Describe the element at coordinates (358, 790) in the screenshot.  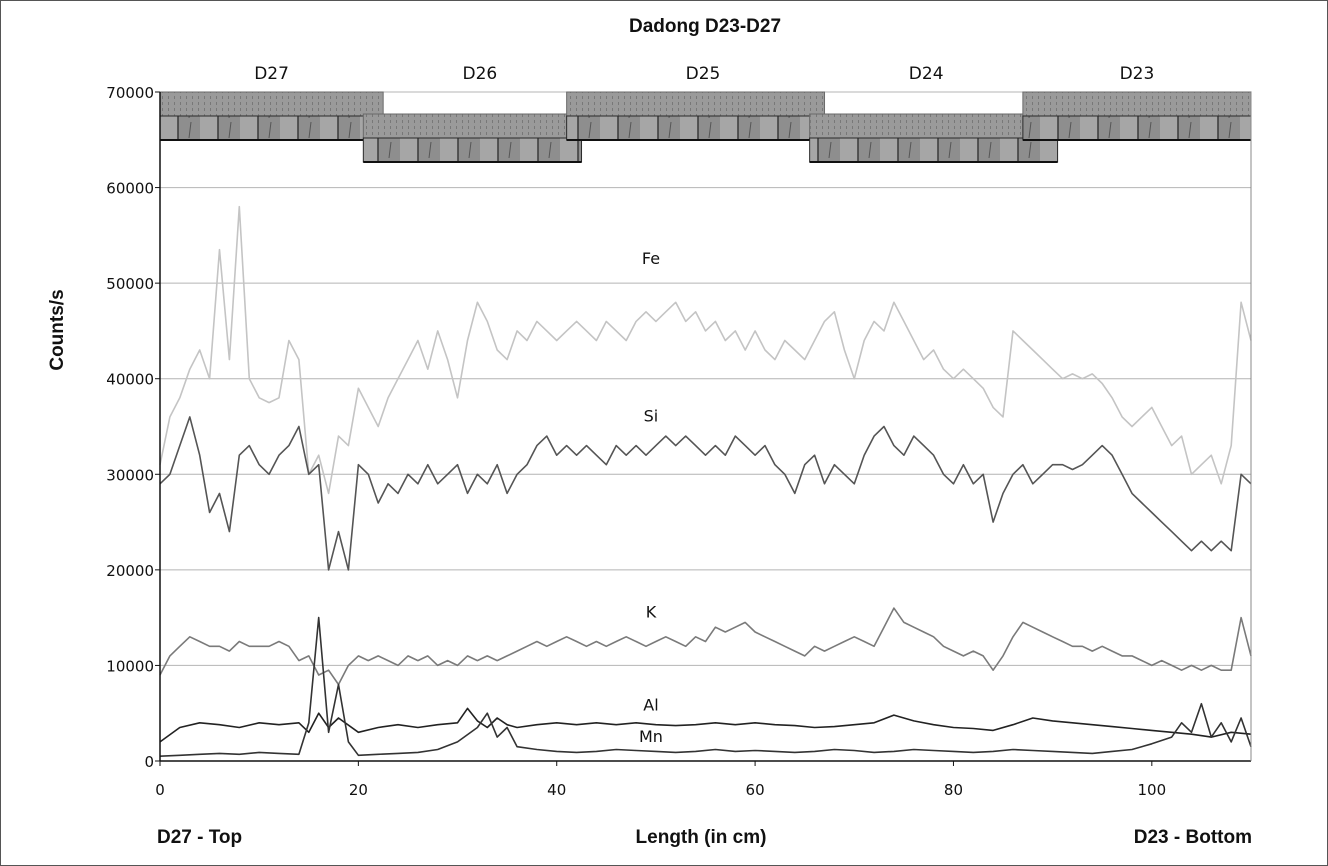
I see `x-tick-label: 20` at that location.